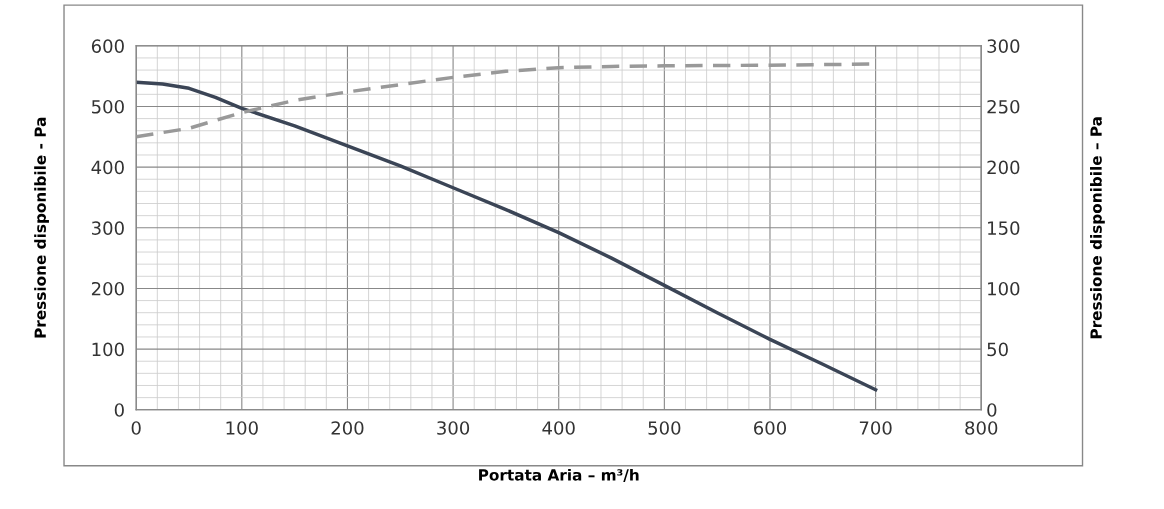  I want to click on x-tick-label: 0, so click(136, 428).